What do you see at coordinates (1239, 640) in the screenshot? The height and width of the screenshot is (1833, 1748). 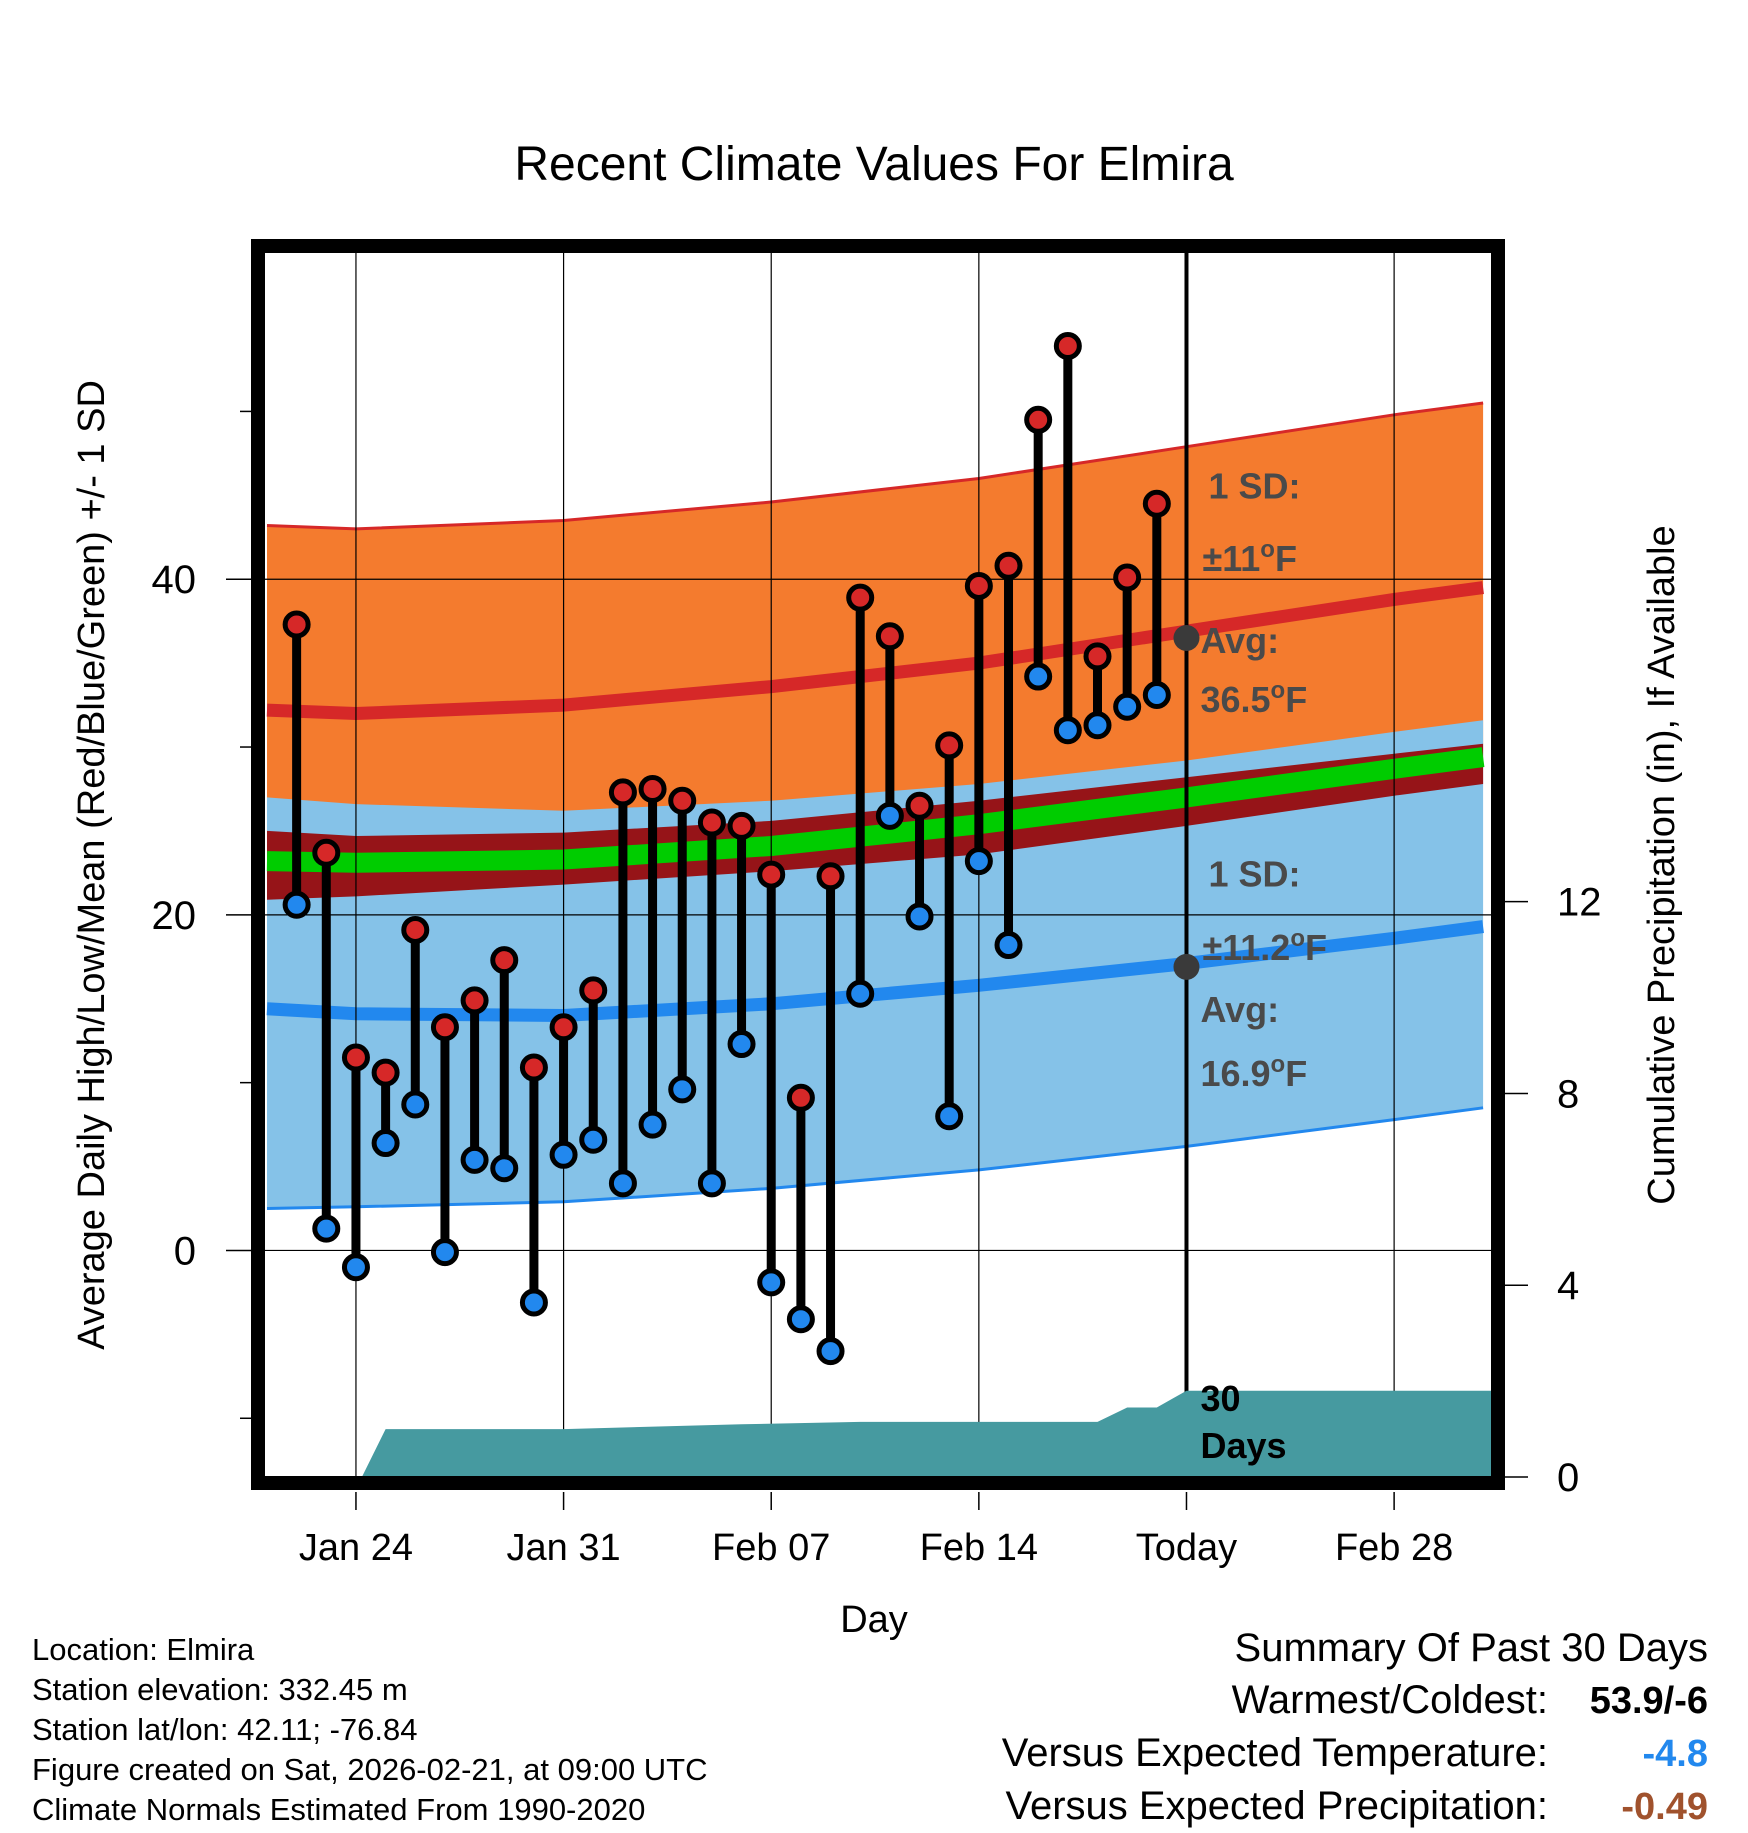 I see `high-avg-label: Avg:` at bounding box center [1239, 640].